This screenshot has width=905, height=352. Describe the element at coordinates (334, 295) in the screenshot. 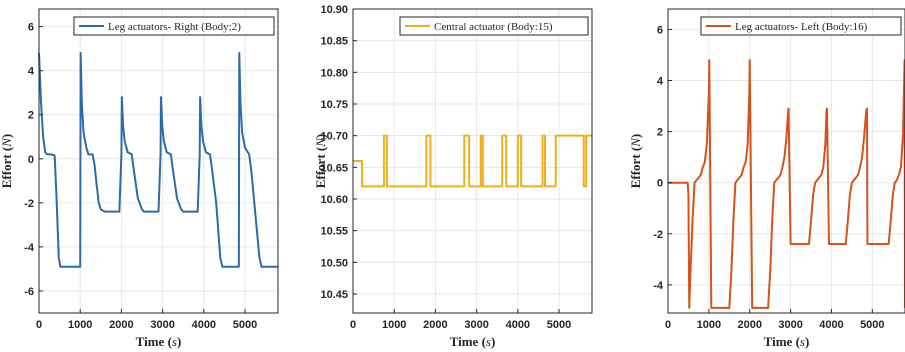

I see `y-tick-label: 10.45` at that location.